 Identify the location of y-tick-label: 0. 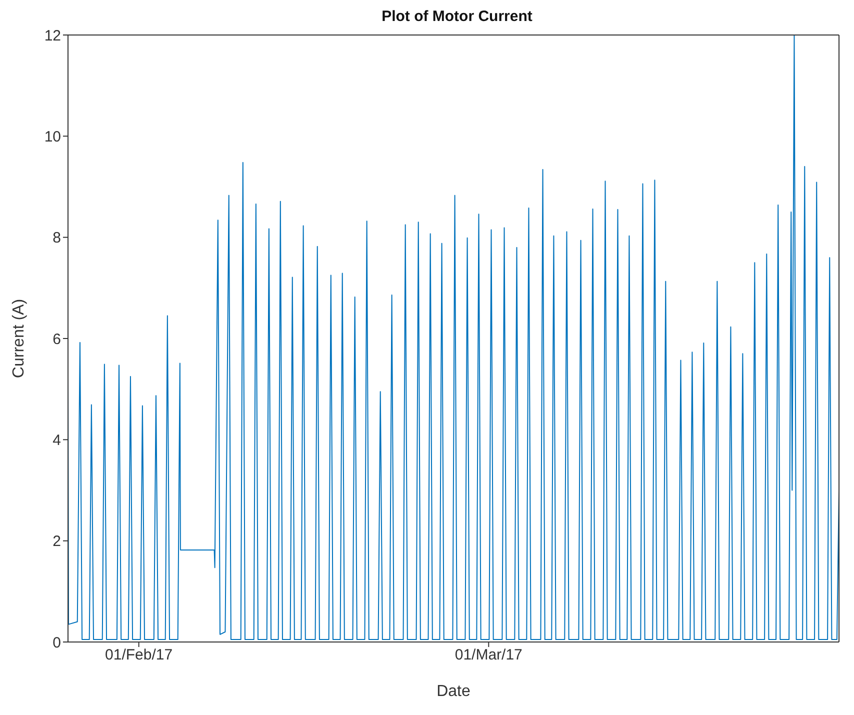
(56, 643).